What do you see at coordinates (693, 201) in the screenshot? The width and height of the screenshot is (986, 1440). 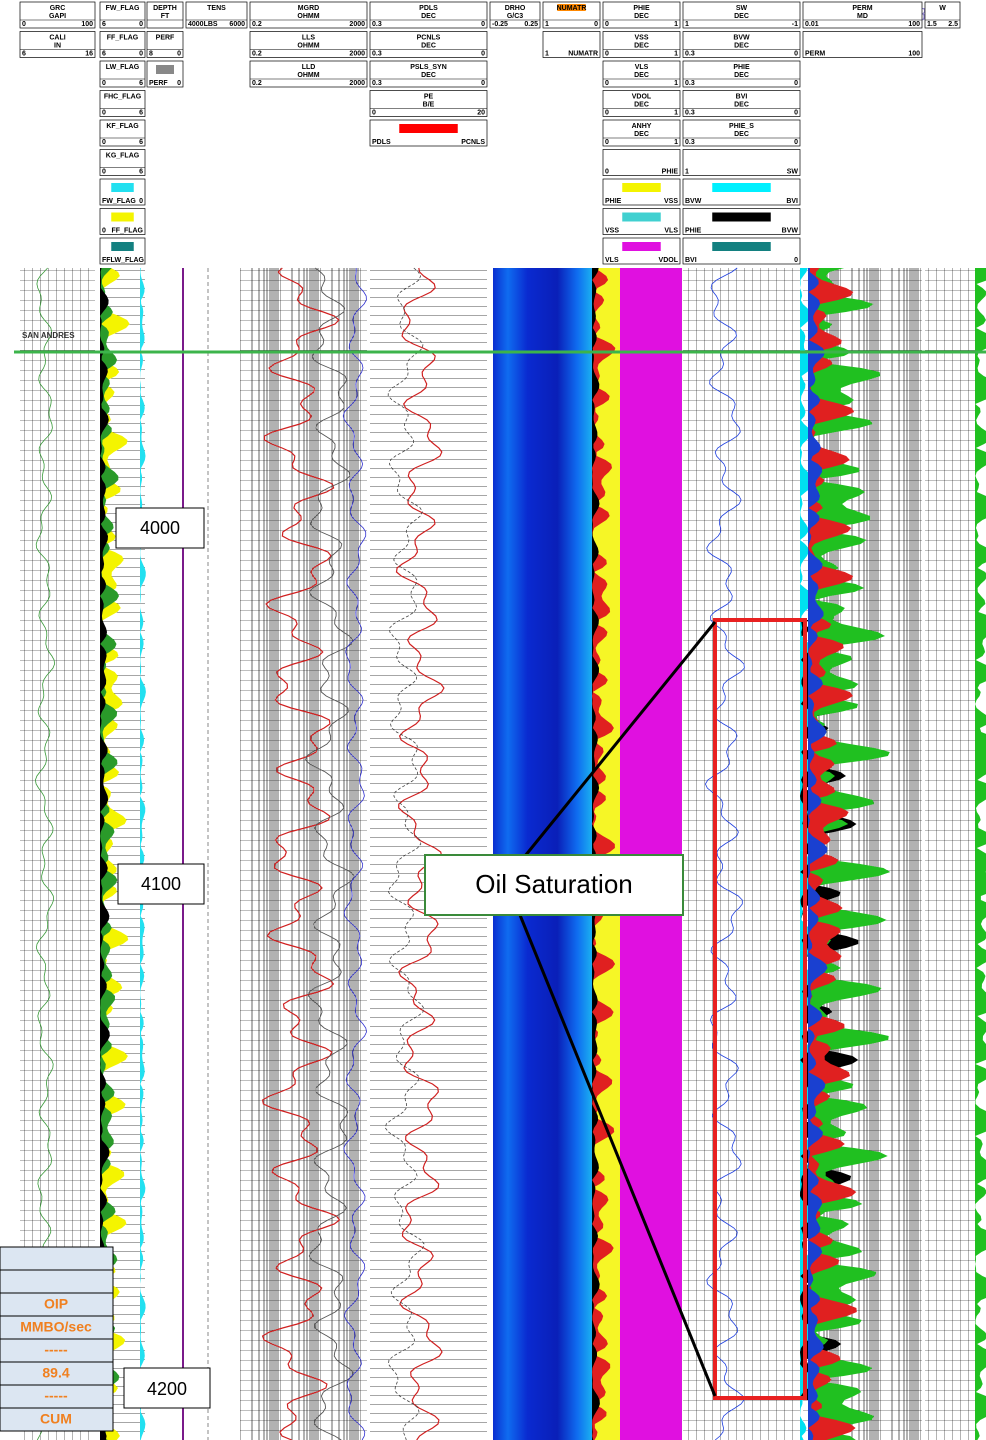 I see `scale-left: BVW` at bounding box center [693, 201].